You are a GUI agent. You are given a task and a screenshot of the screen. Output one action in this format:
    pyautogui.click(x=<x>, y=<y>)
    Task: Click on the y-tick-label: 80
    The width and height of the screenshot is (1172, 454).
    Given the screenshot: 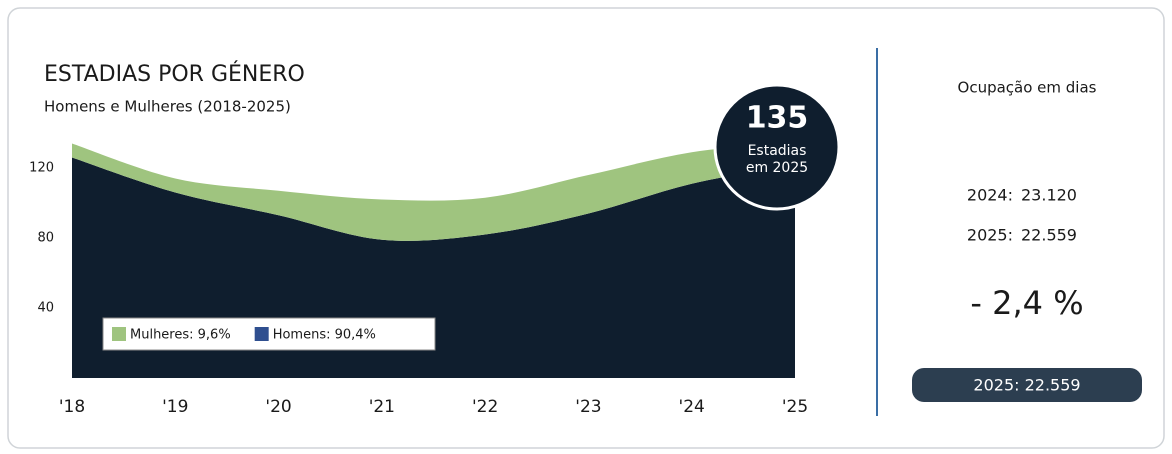 What is the action you would take?
    pyautogui.click(x=45, y=238)
    